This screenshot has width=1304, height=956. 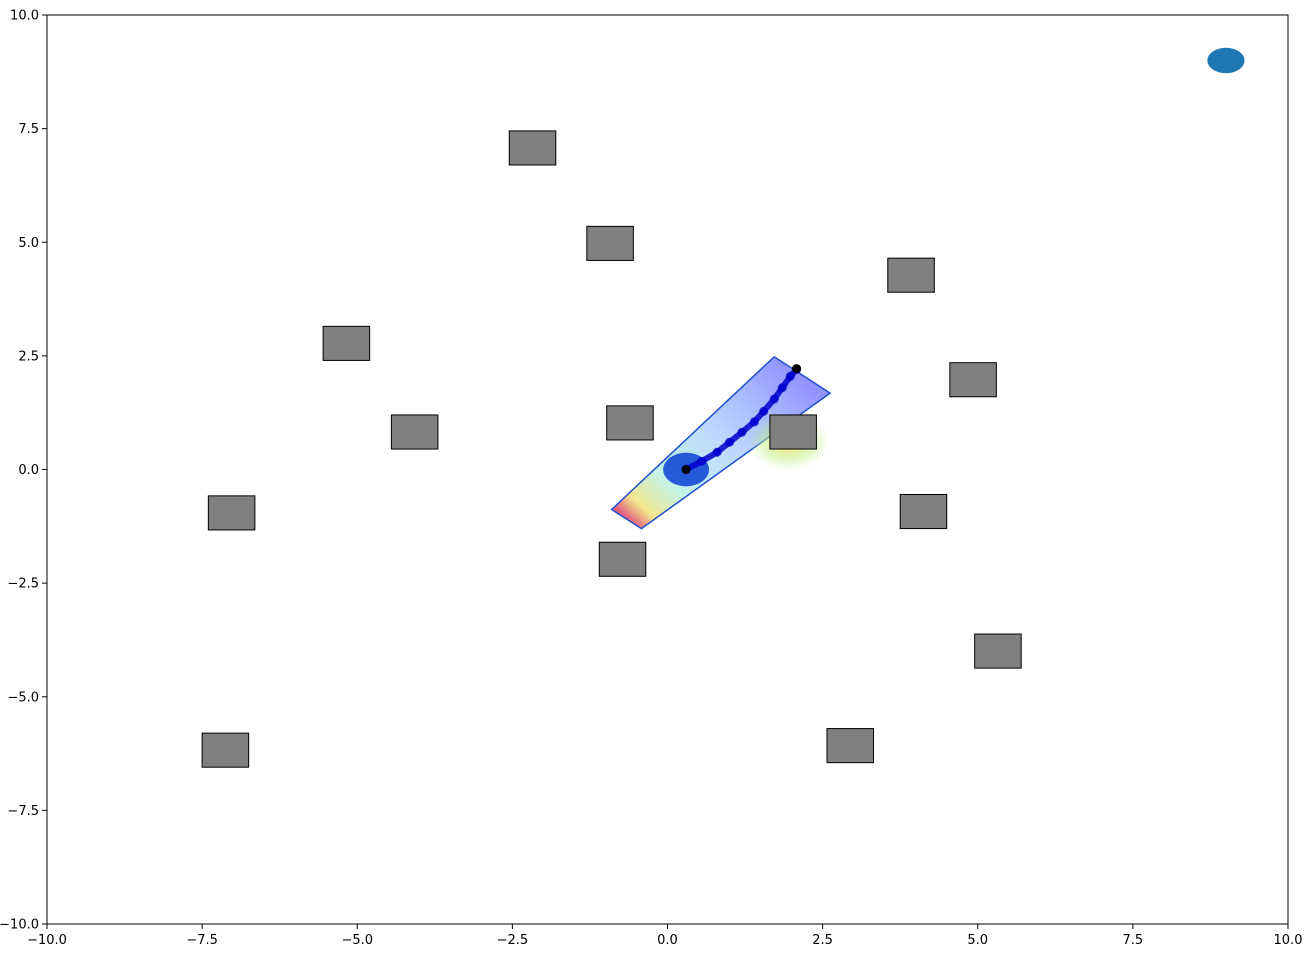 I want to click on x-tick-label-2: −7.5, so click(x=202, y=940).